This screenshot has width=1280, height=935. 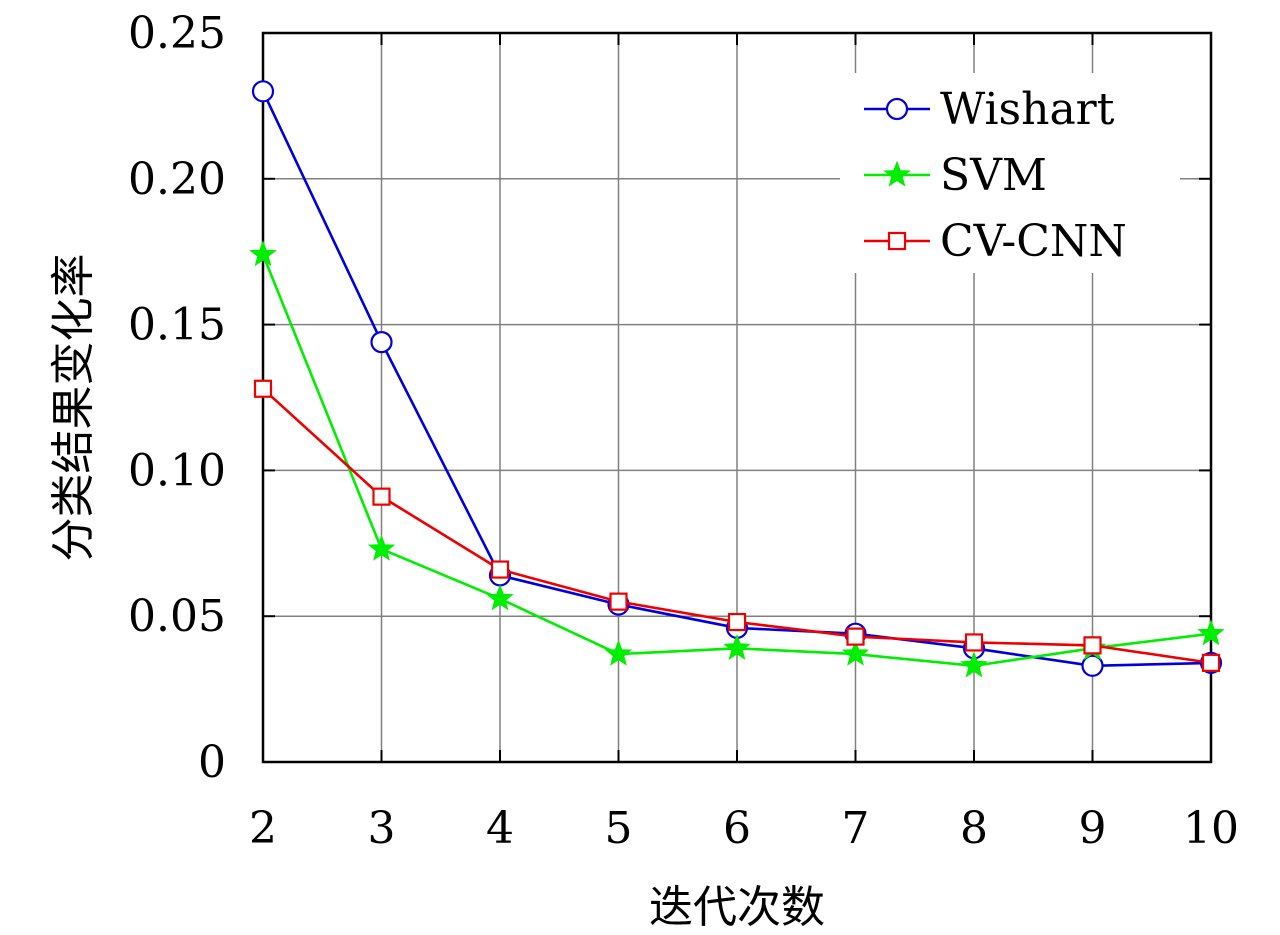 What do you see at coordinates (993, 175) in the screenshot?
I see `legend-label: SVM` at bounding box center [993, 175].